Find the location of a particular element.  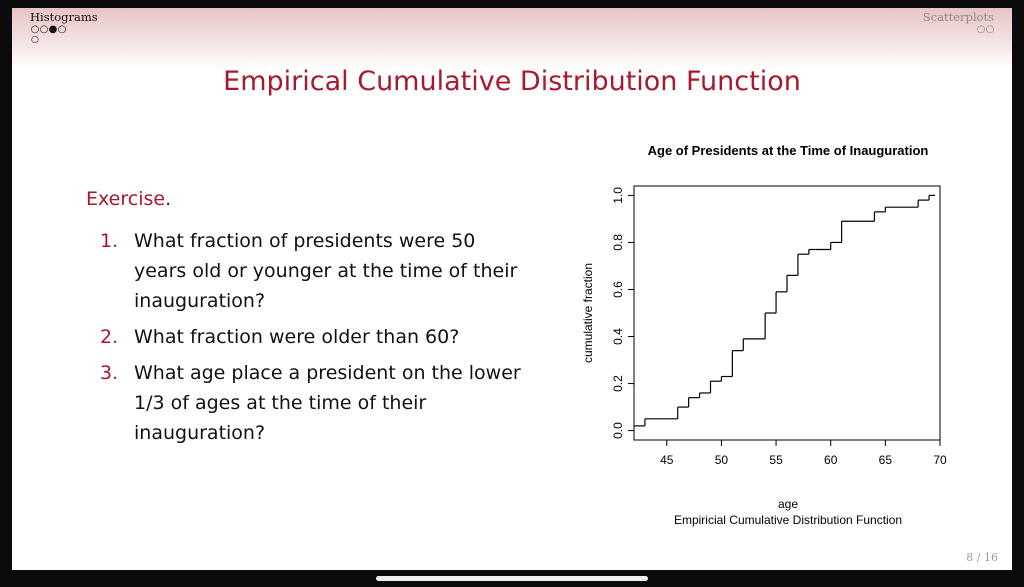

x-axis: 45 50 55 60 65 70 is located at coordinates (803, 453).